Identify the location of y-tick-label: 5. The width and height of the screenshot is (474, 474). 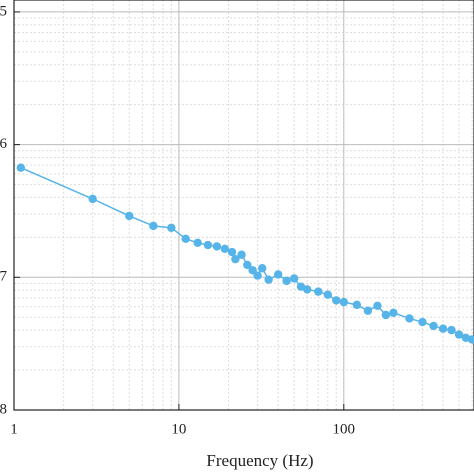
(3, 11).